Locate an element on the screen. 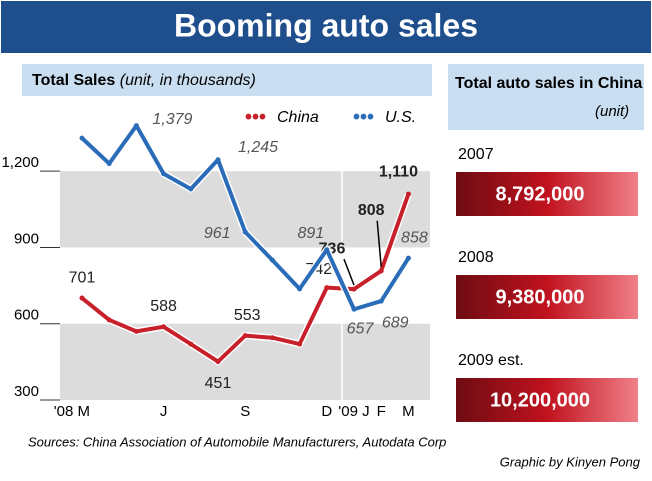 This screenshot has width=652, height=481. x-tick-label: D is located at coordinates (326, 411).